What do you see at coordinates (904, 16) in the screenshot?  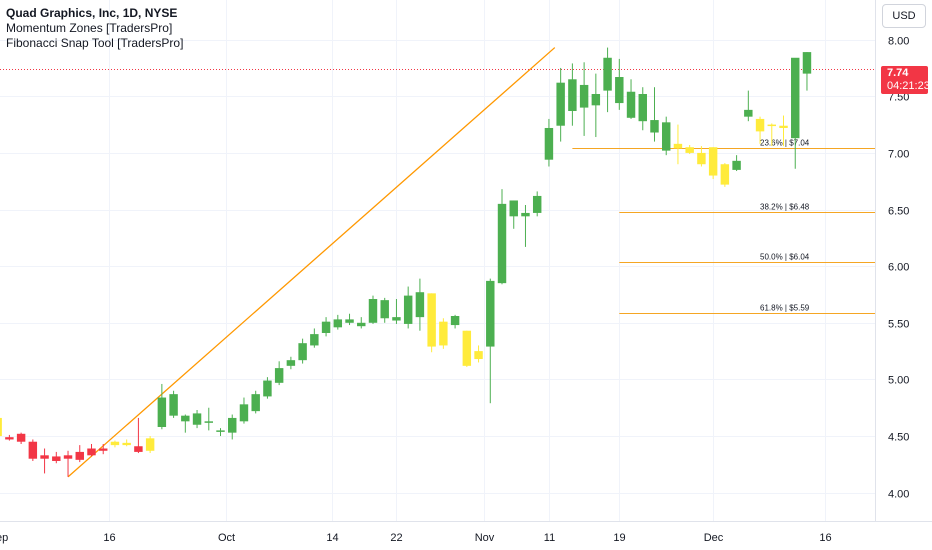 I see `currency-button: USD` at bounding box center [904, 16].